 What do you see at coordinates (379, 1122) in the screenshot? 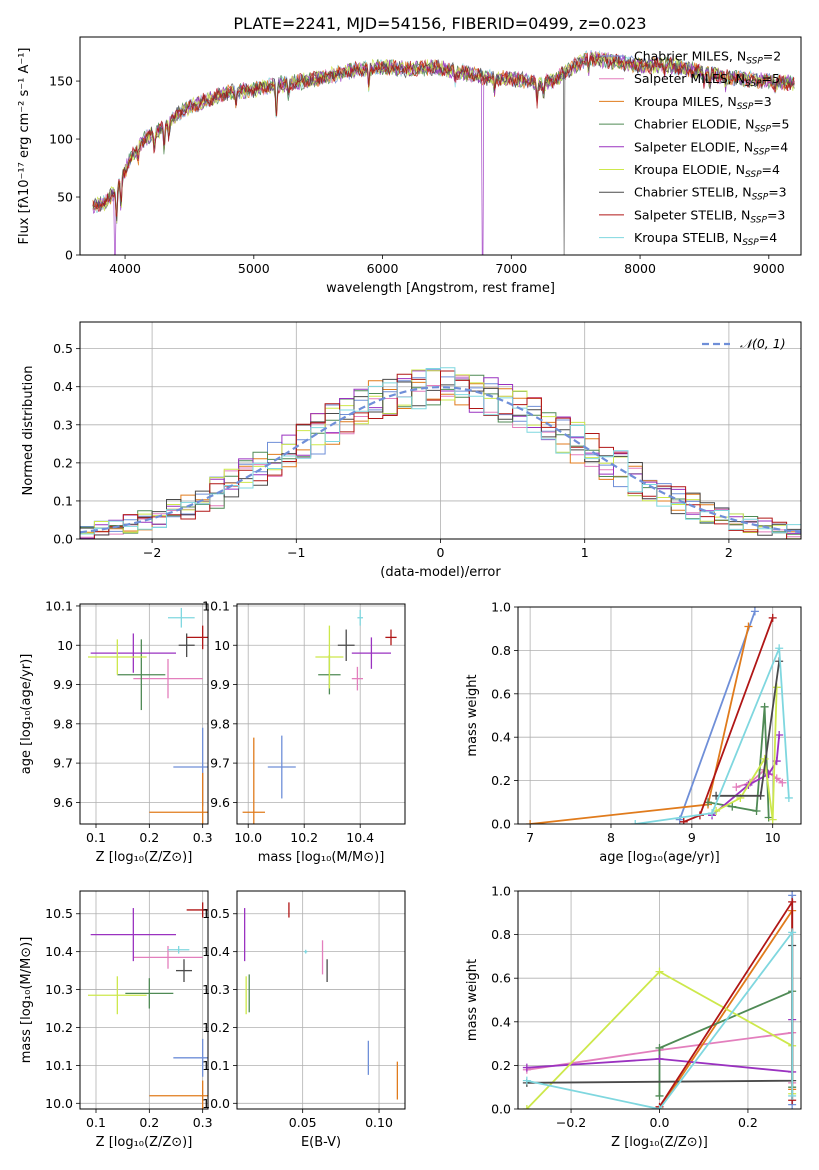
I see `x-tick-label: 0.10` at bounding box center [379, 1122].